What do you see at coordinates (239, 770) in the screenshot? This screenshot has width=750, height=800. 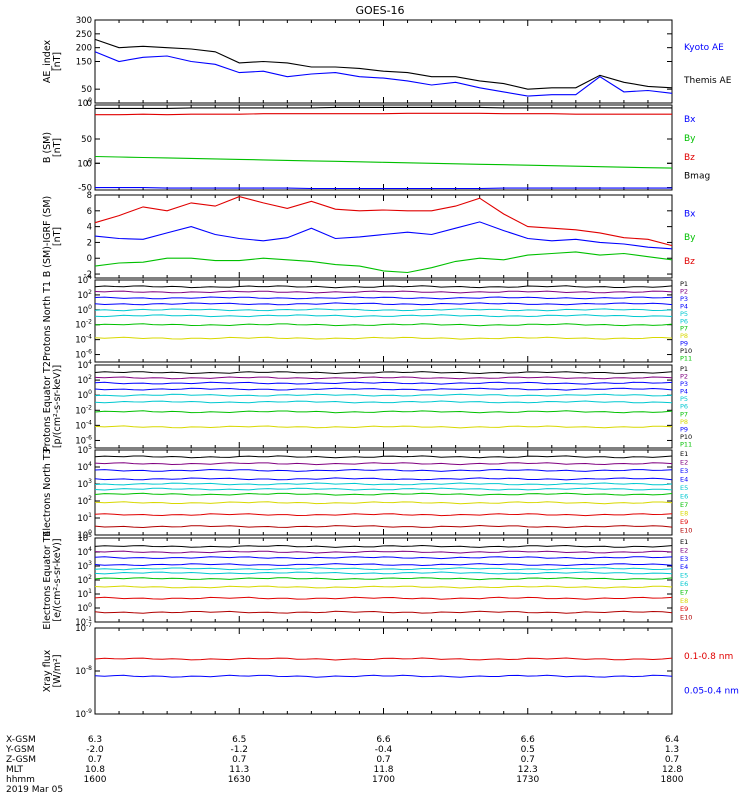 I see `footer-value-mlt: 11.3` at bounding box center [239, 770].